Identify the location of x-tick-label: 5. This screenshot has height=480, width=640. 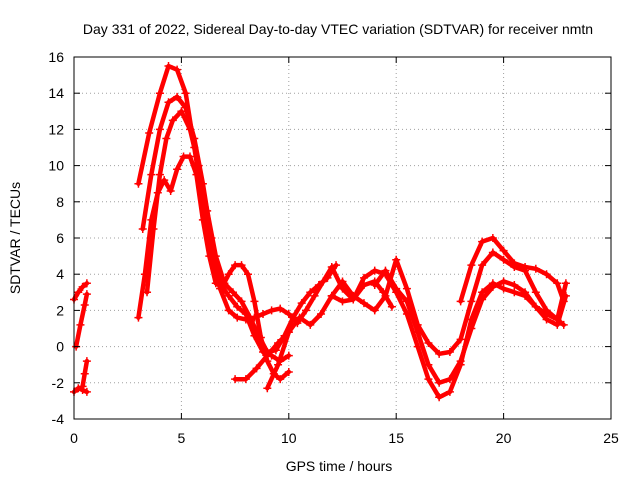
(182, 438).